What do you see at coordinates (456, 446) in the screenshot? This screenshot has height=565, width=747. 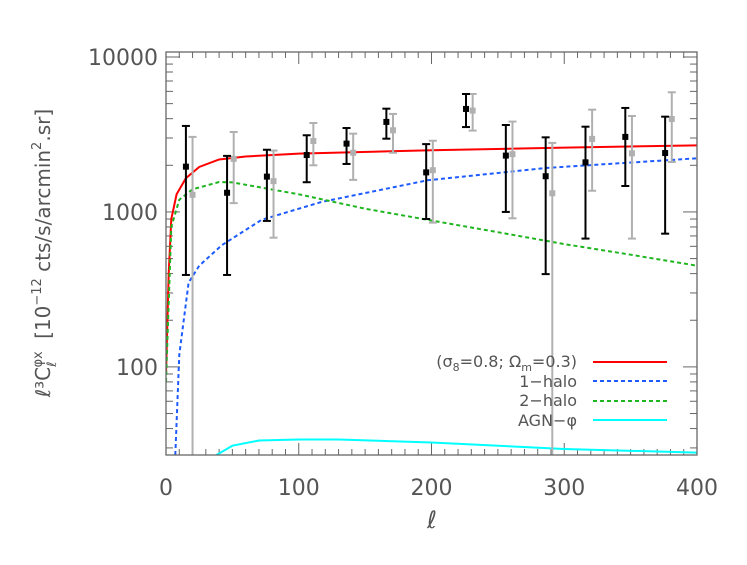 I see `curve-AGN-phi` at bounding box center [456, 446].